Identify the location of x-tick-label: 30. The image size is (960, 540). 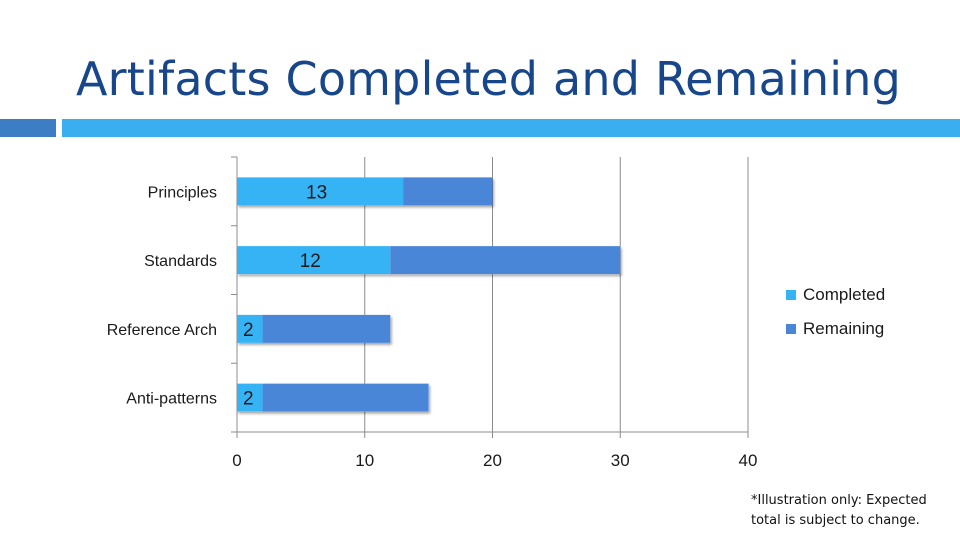
(620, 460).